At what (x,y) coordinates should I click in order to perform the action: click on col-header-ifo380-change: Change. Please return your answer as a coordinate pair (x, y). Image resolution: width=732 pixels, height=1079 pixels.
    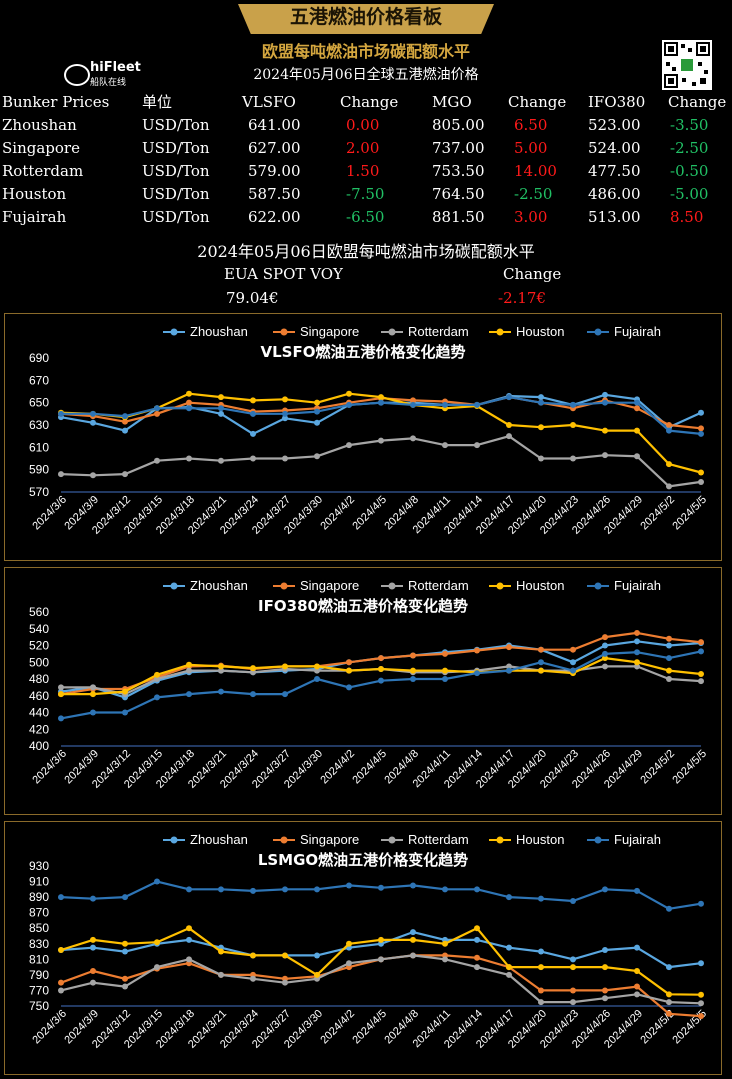
    Looking at the image, I should click on (697, 101).